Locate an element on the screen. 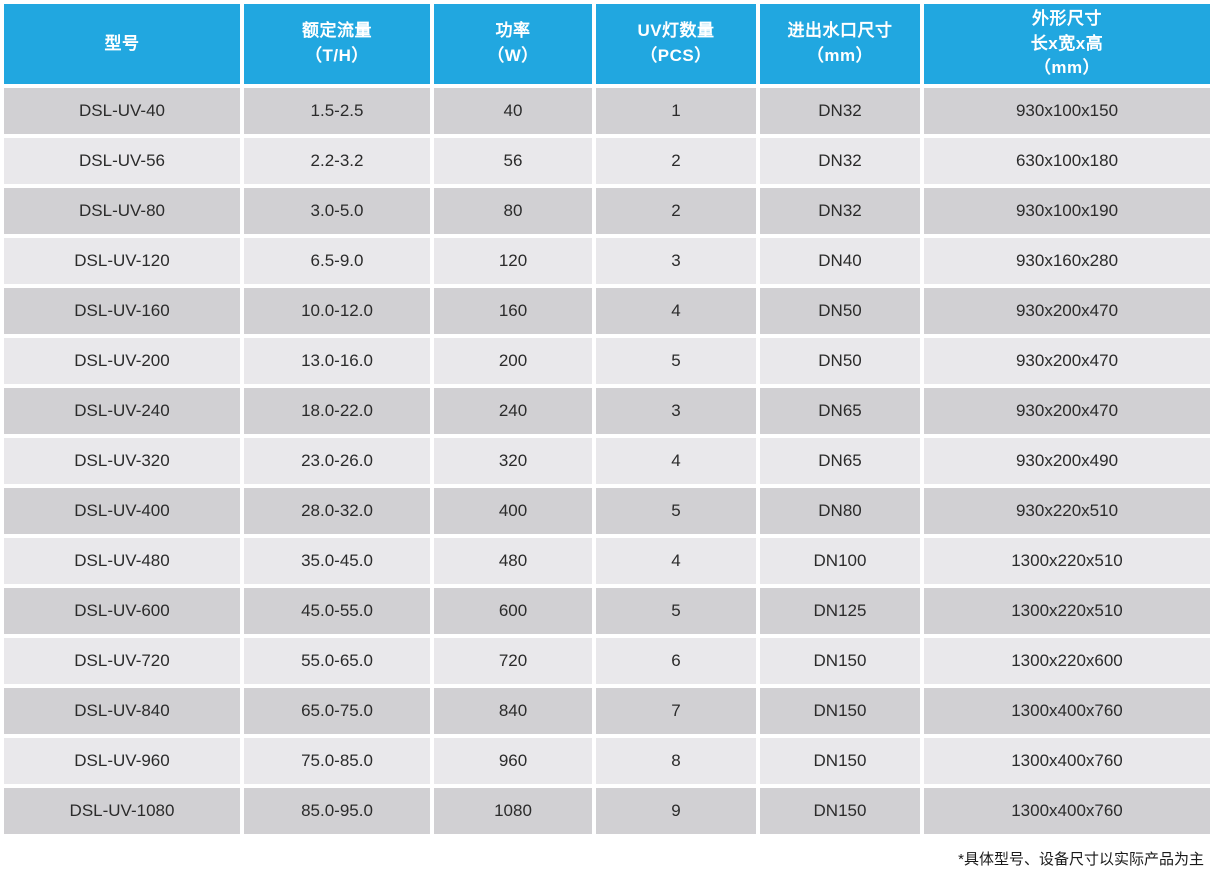  table-cell: 3.0-5.0 is located at coordinates (337, 211).